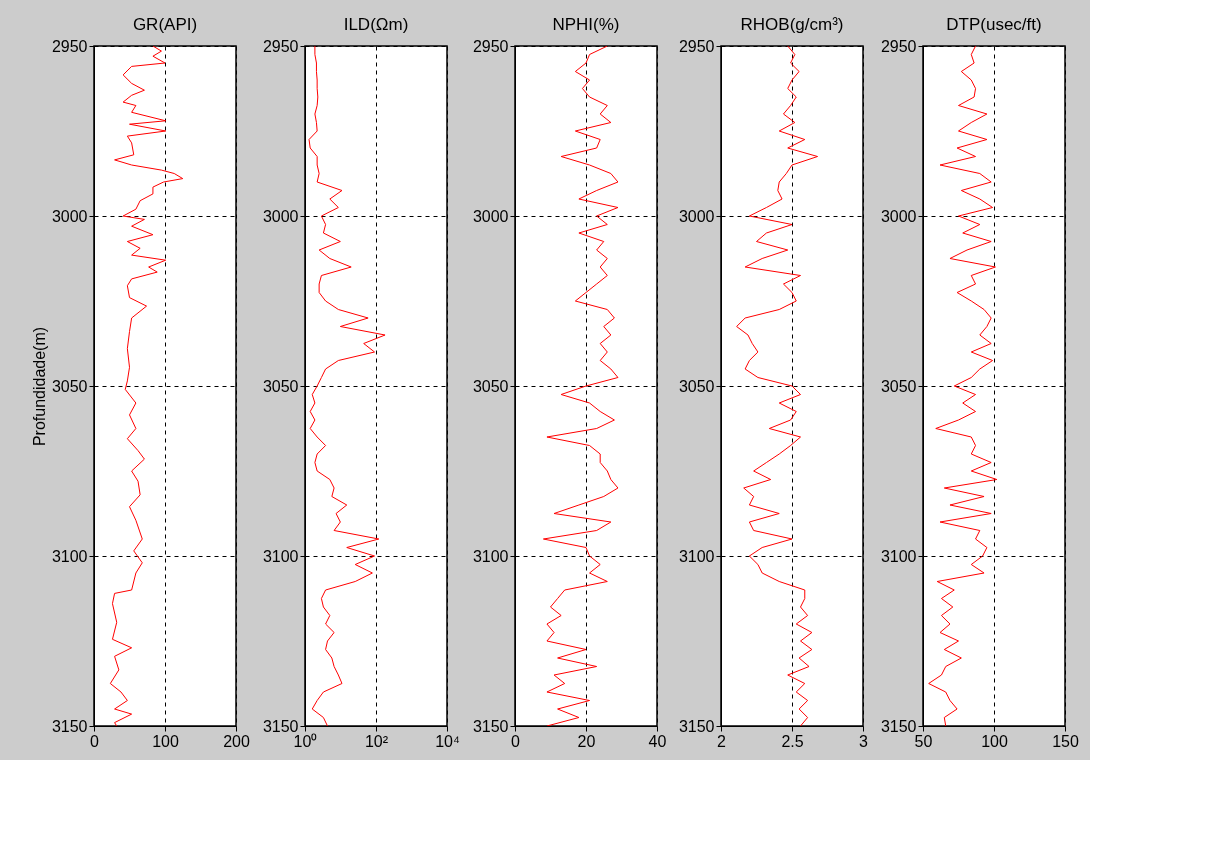  Describe the element at coordinates (722, 741) in the screenshot. I see `x-tick-label: 2` at that location.